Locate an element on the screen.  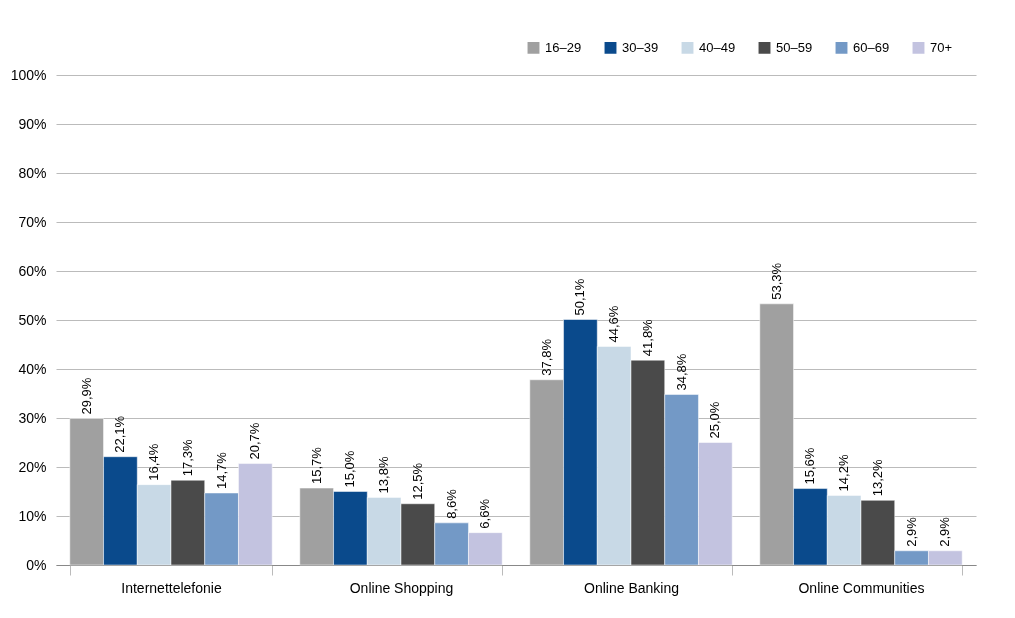
data-label: 29,9% is located at coordinates (86, 396).